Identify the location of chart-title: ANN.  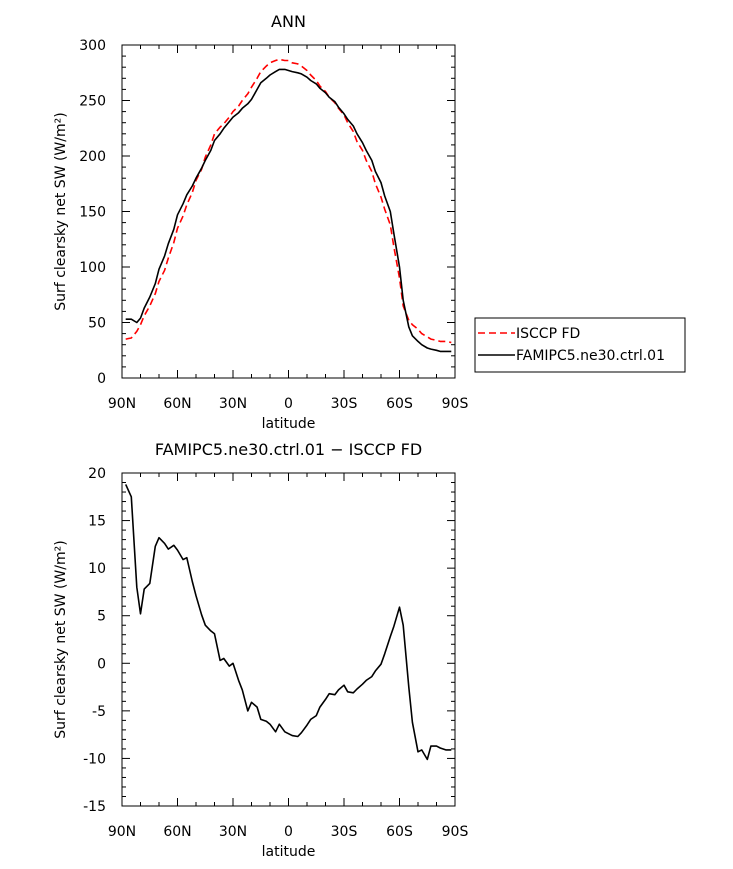
(288, 21).